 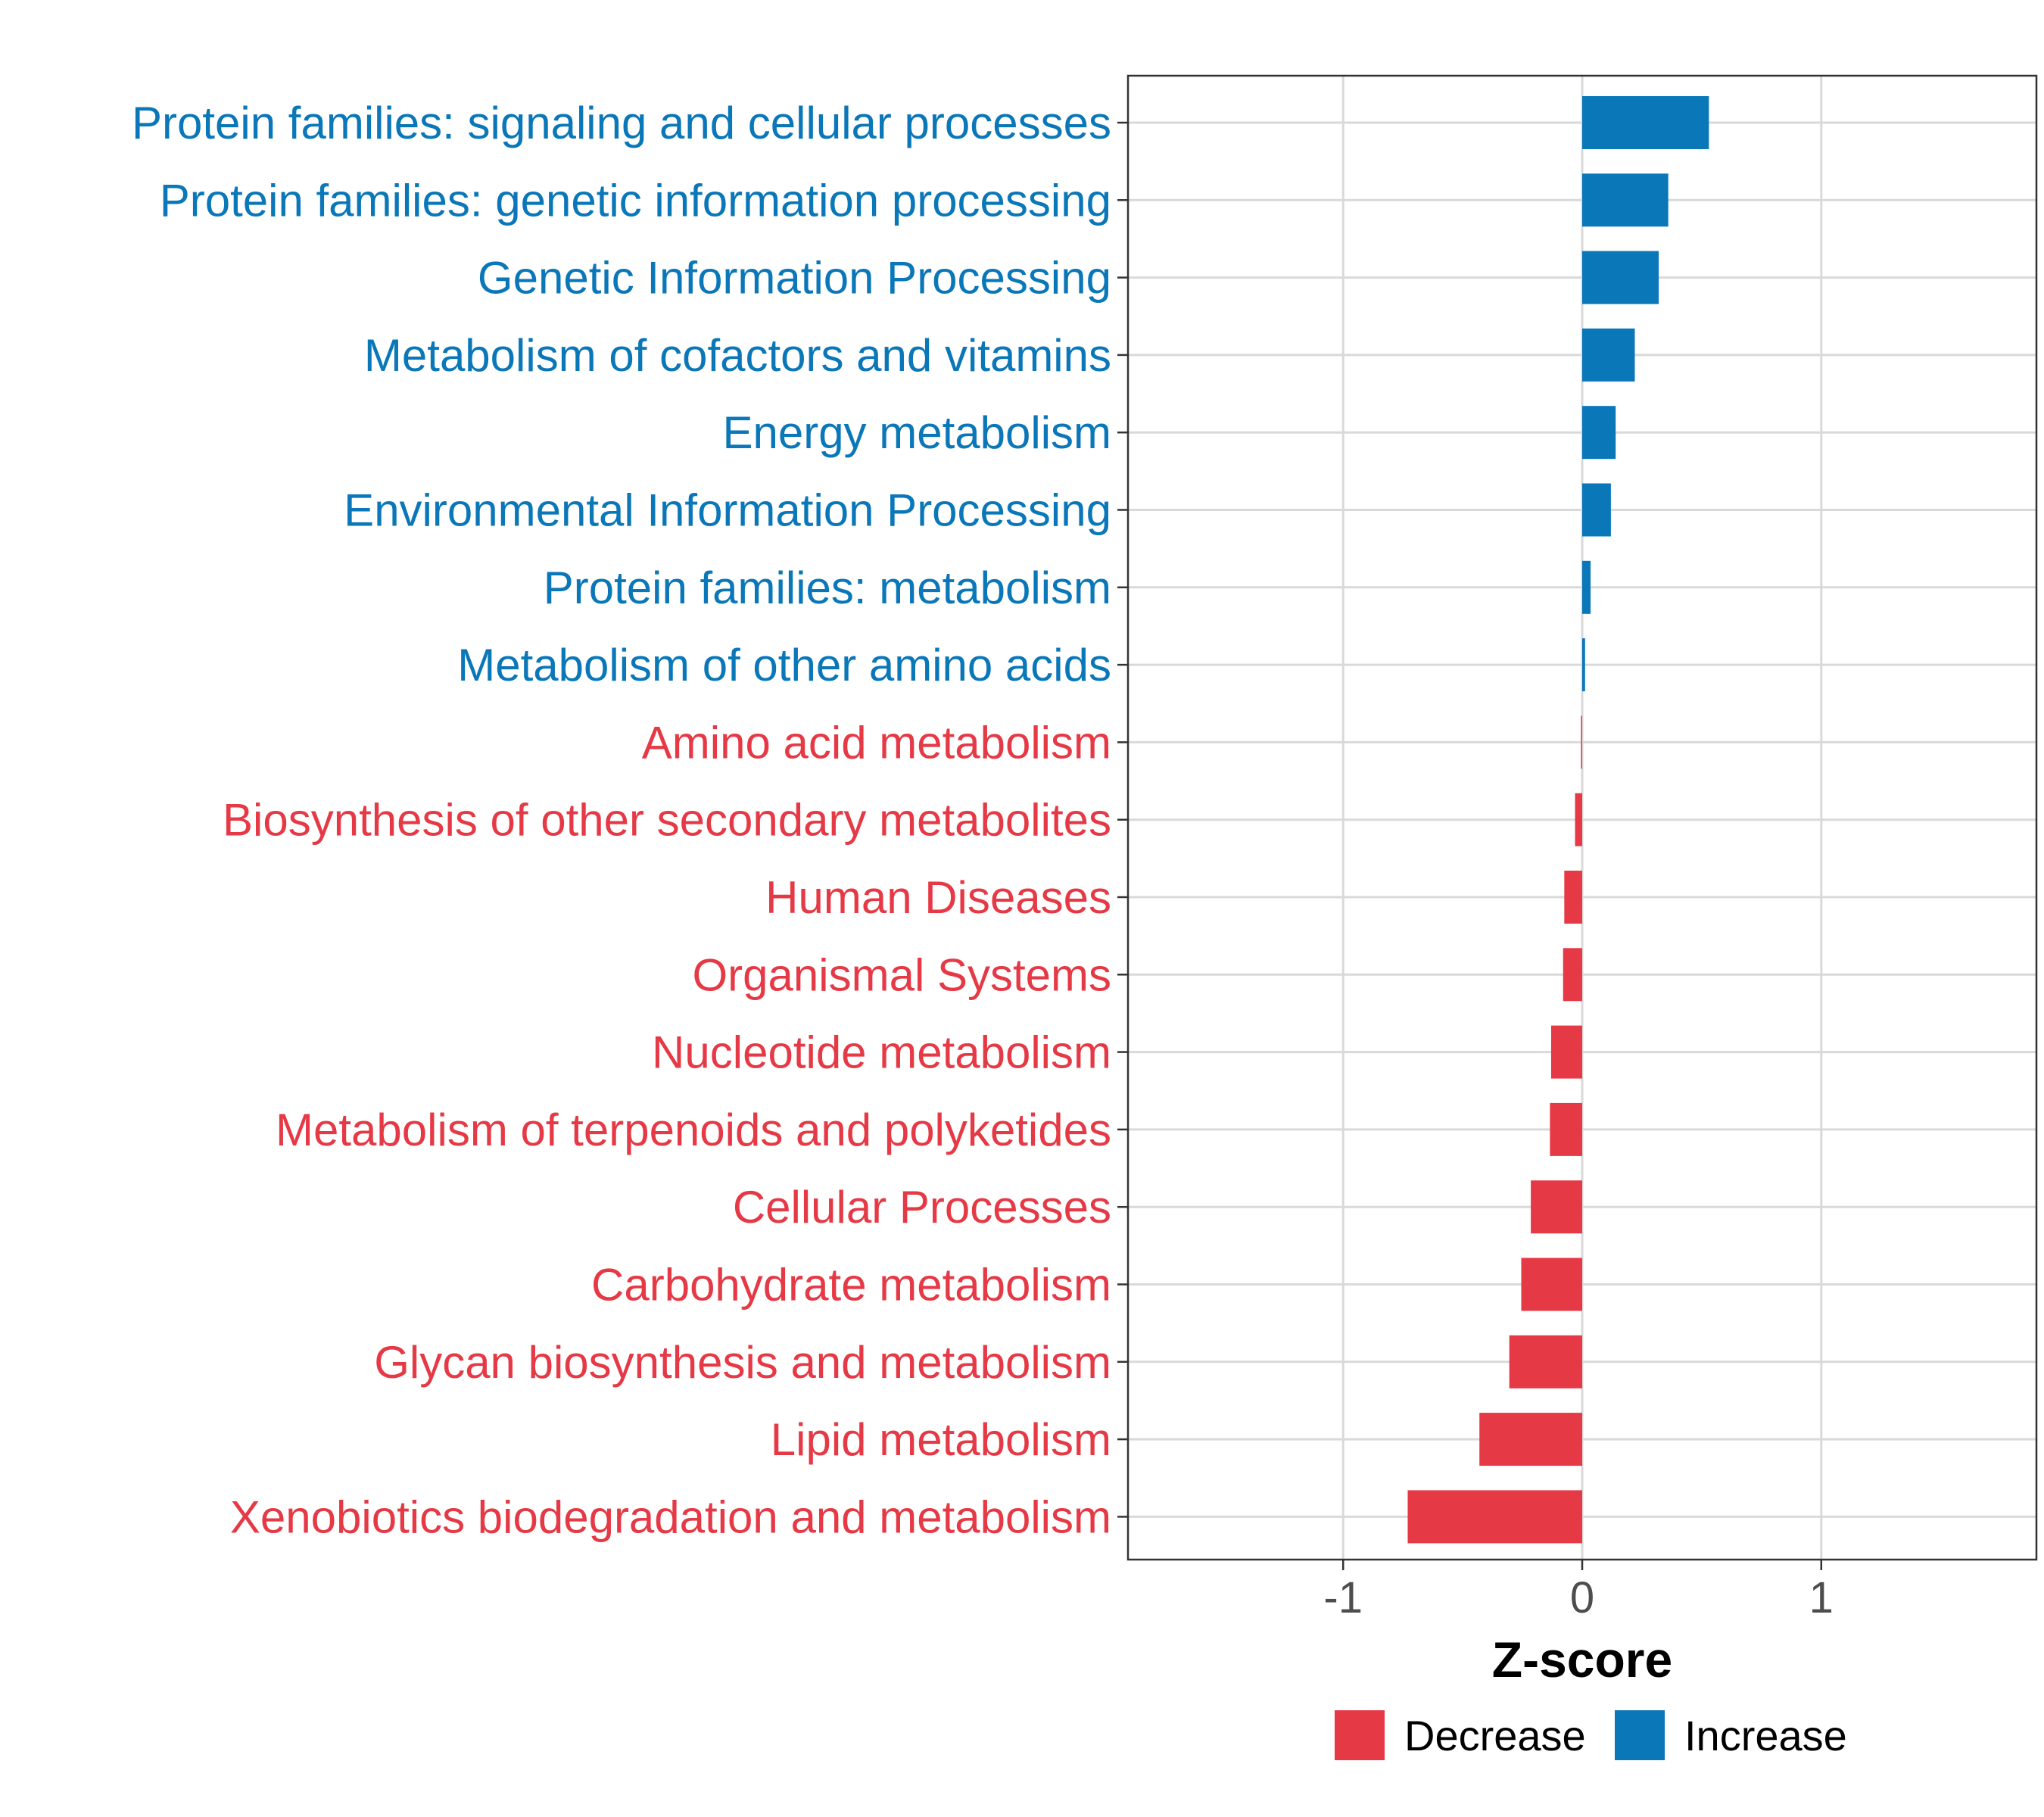 I want to click on category-label: Nucleotide metabolism, so click(x=881, y=1052).